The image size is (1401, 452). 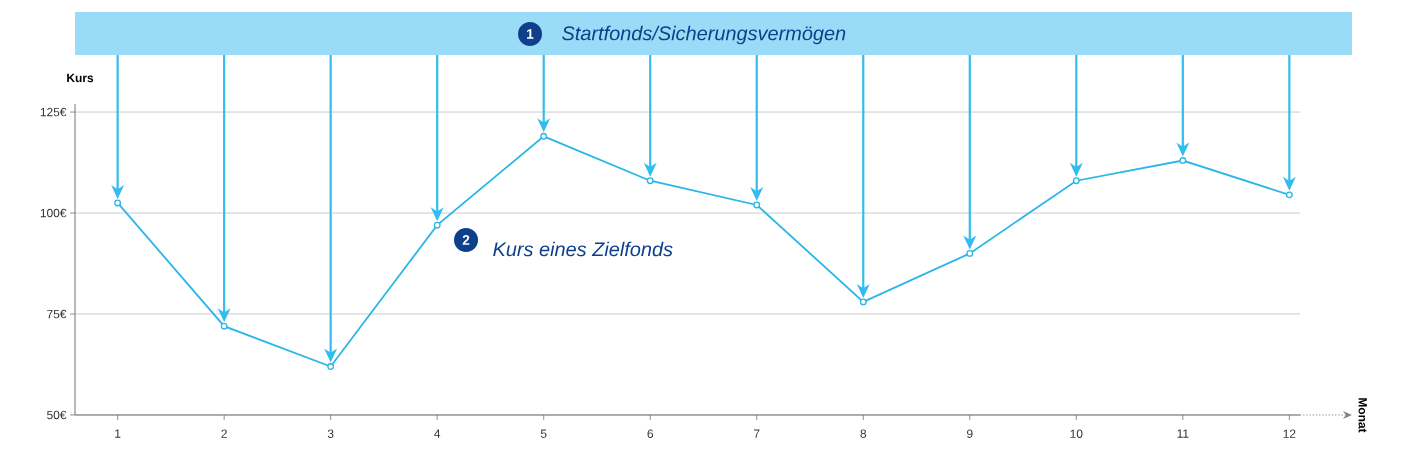 What do you see at coordinates (437, 433) in the screenshot?
I see `x-tick-label: 4` at bounding box center [437, 433].